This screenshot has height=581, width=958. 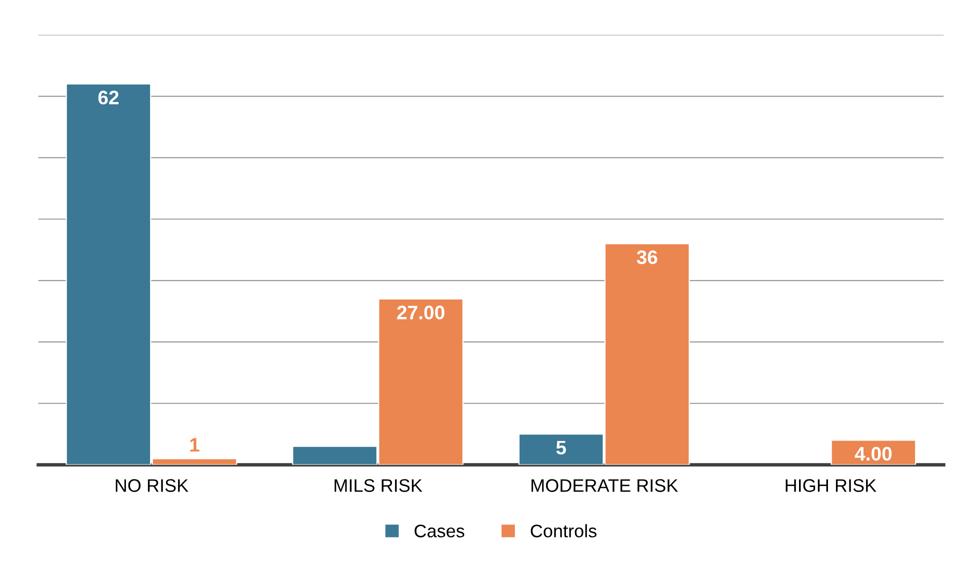 What do you see at coordinates (561, 447) in the screenshot?
I see `data-label: 5` at bounding box center [561, 447].